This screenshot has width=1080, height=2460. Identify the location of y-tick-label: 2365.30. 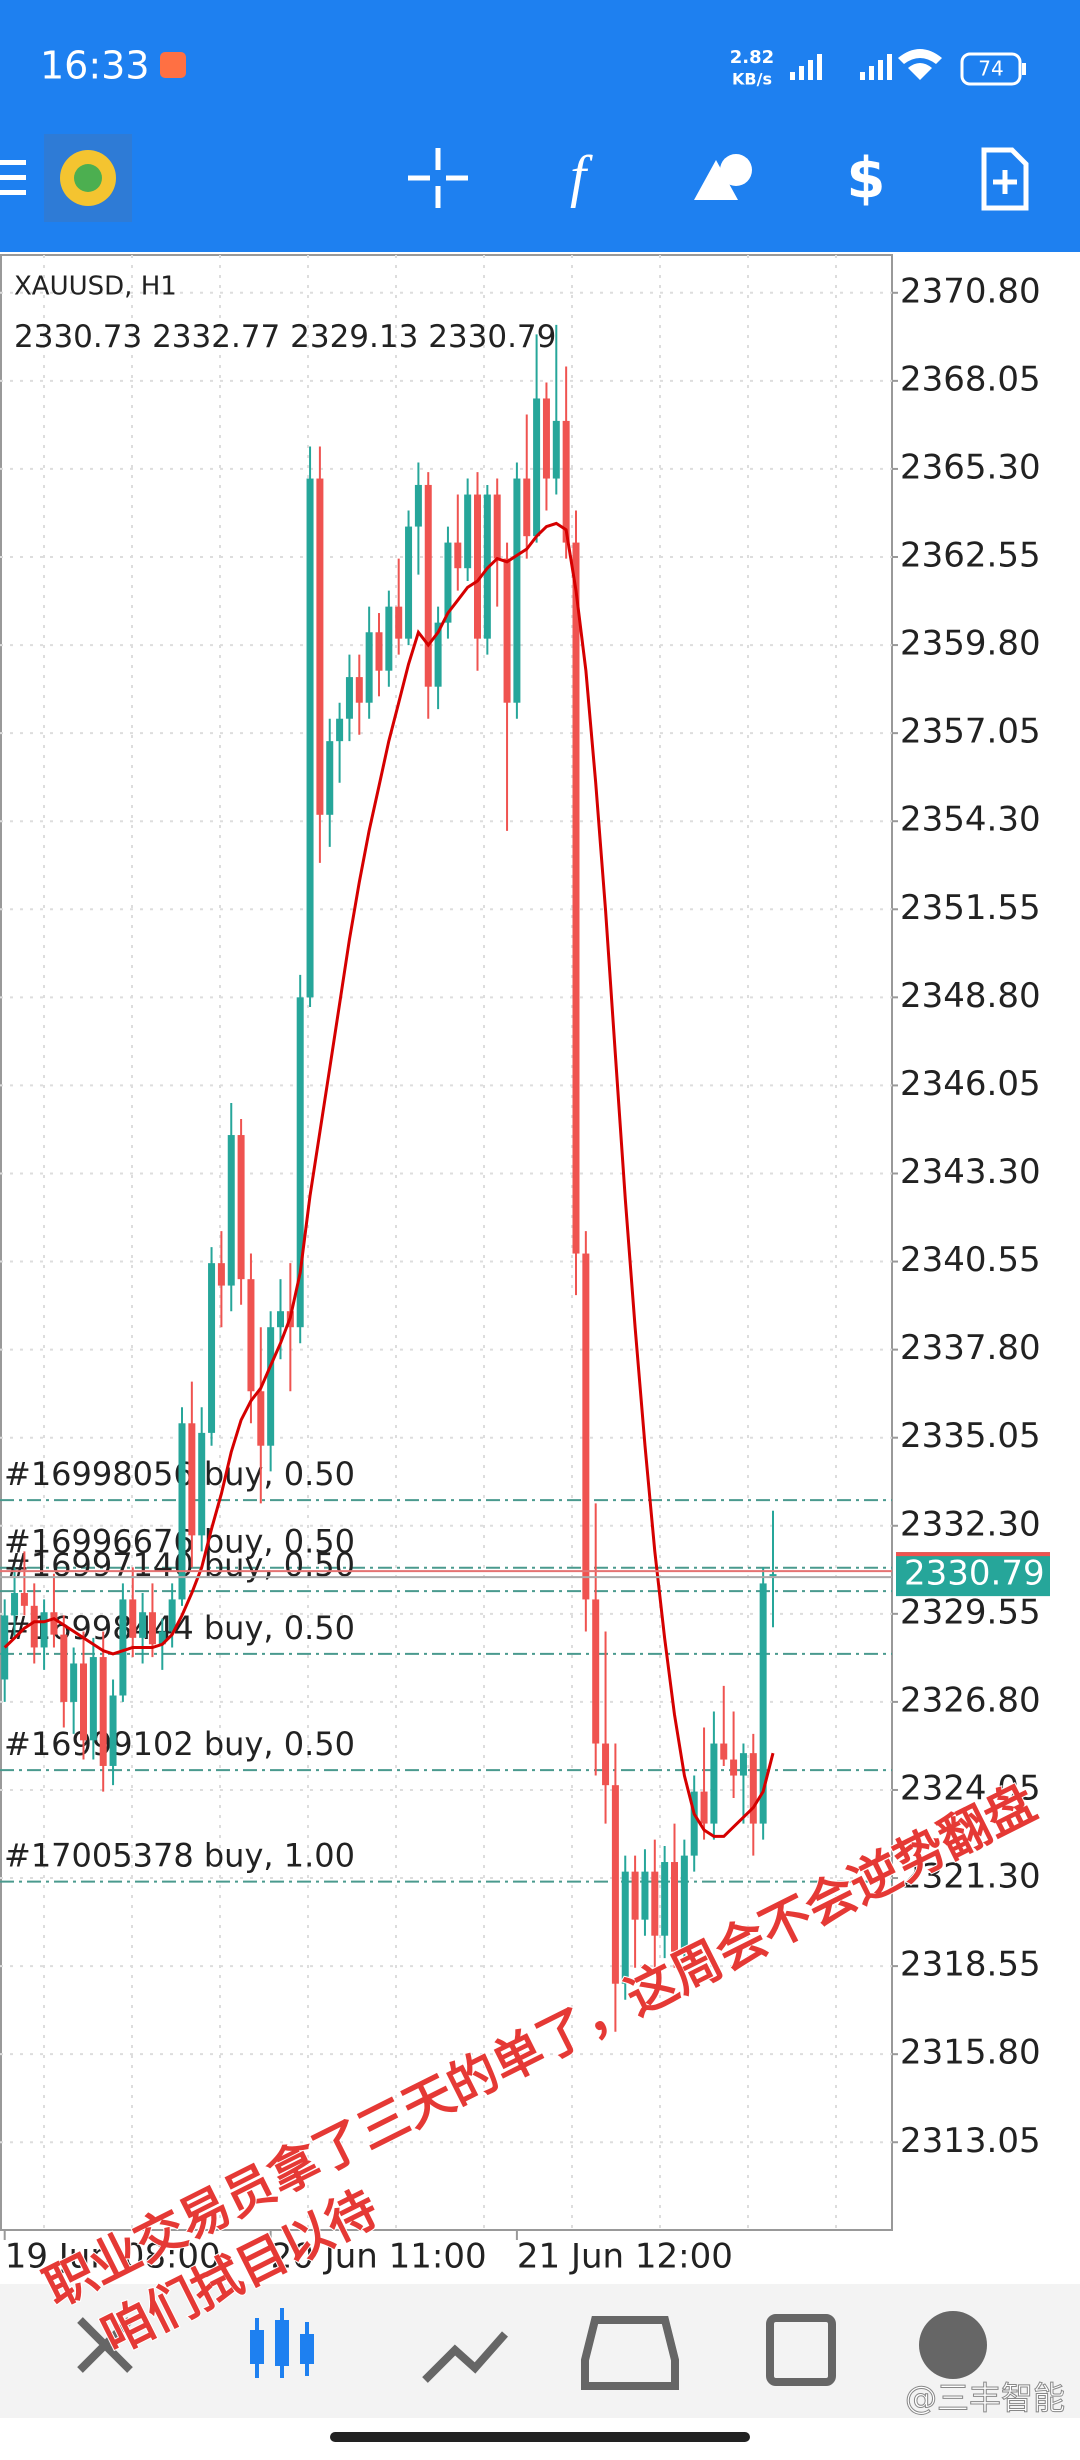
(970, 467).